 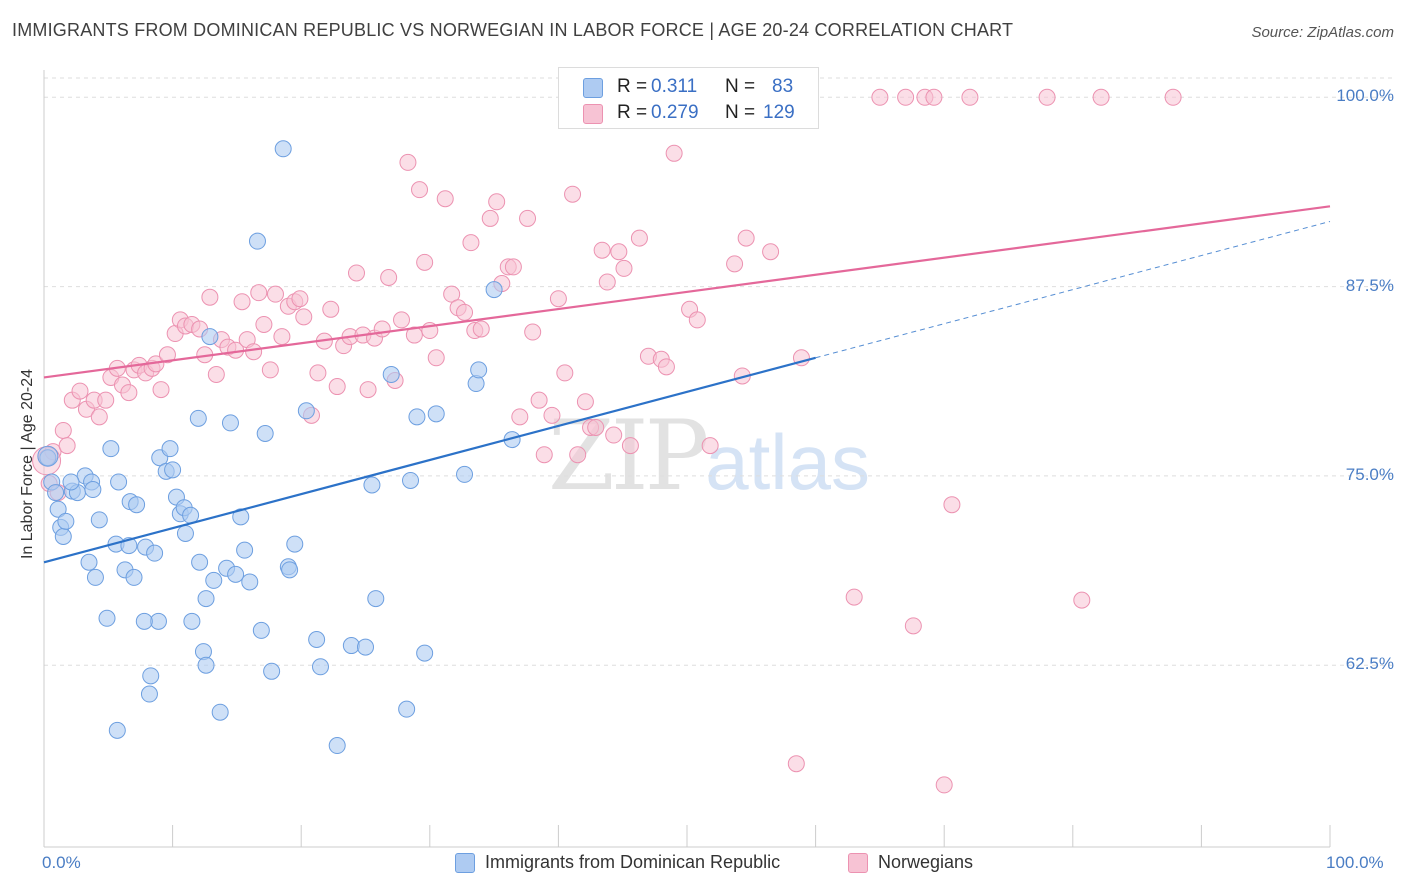 I want to click on bottom-legend-swatch-pink, so click(x=858, y=863).